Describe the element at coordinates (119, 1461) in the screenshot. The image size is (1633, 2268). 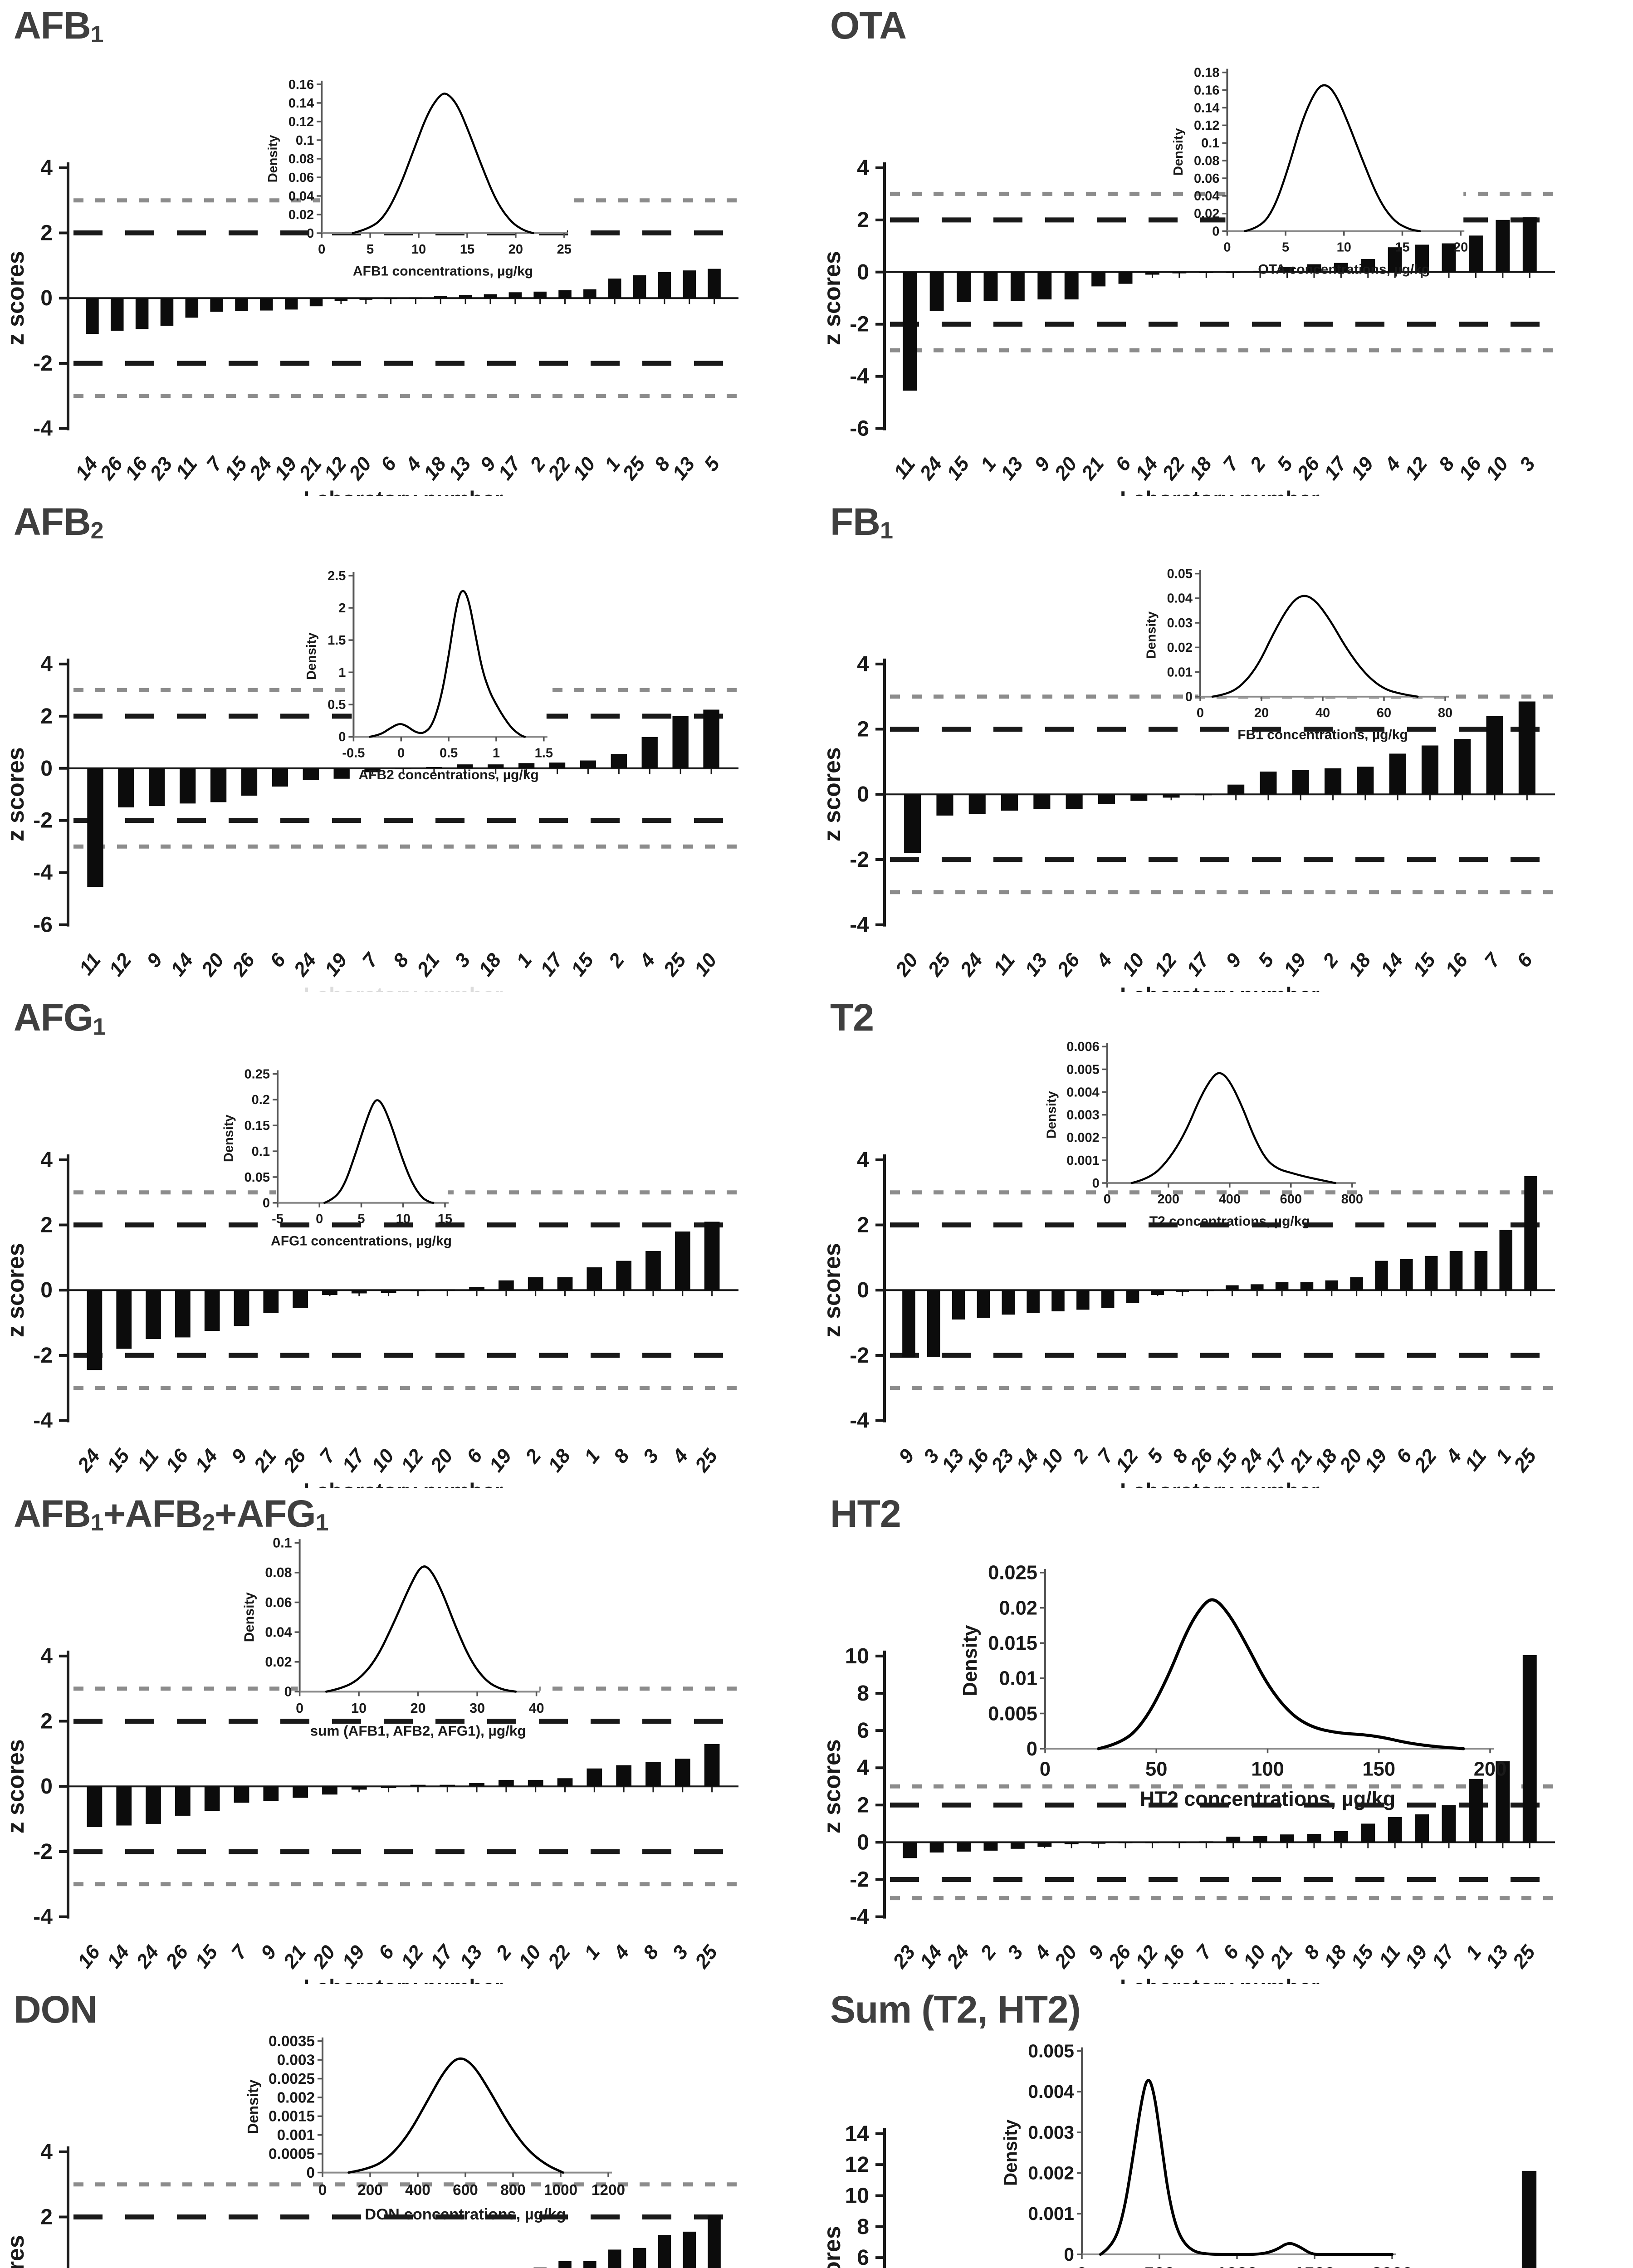
I see `x-tick-label: 15` at that location.